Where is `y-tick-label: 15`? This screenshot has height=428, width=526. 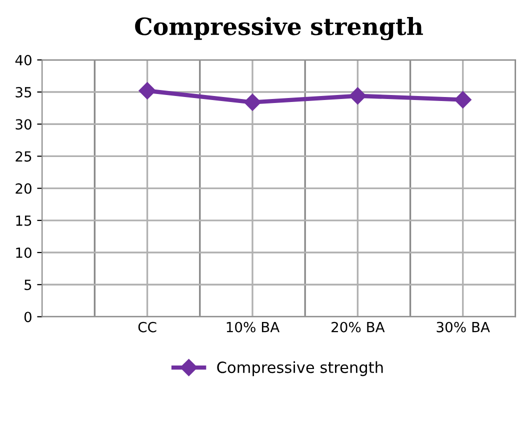
y-tick-label: 15 is located at coordinates (24, 221).